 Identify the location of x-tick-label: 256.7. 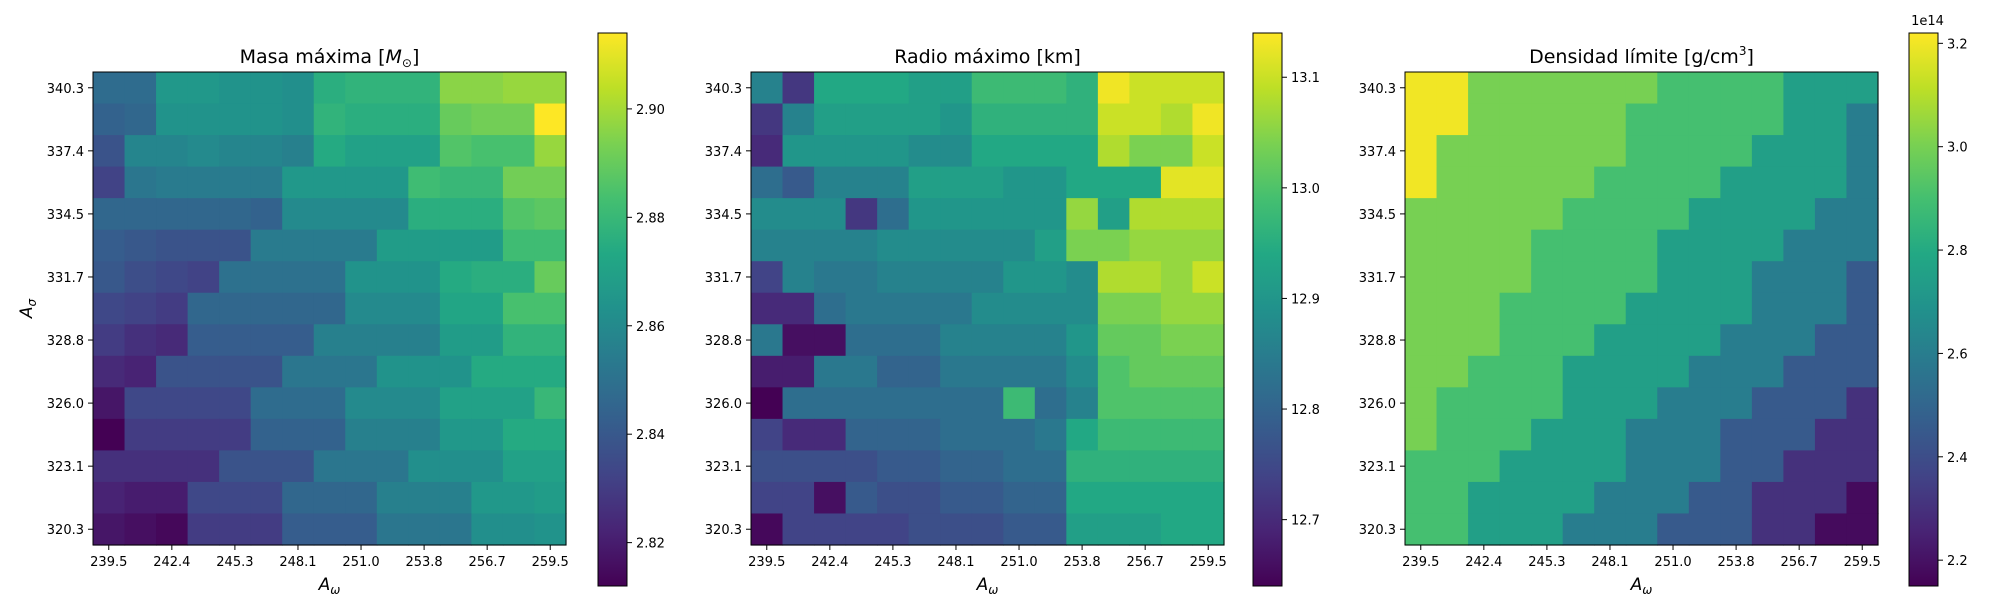
(1799, 562).